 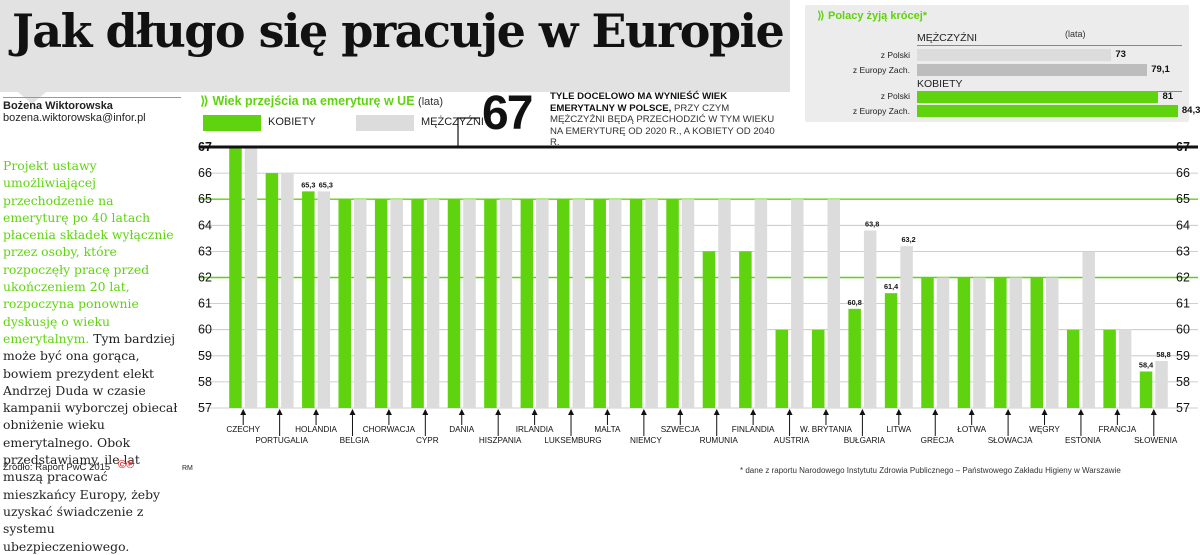 What do you see at coordinates (891, 286) in the screenshot?
I see `data-label-women: 61,4` at bounding box center [891, 286].